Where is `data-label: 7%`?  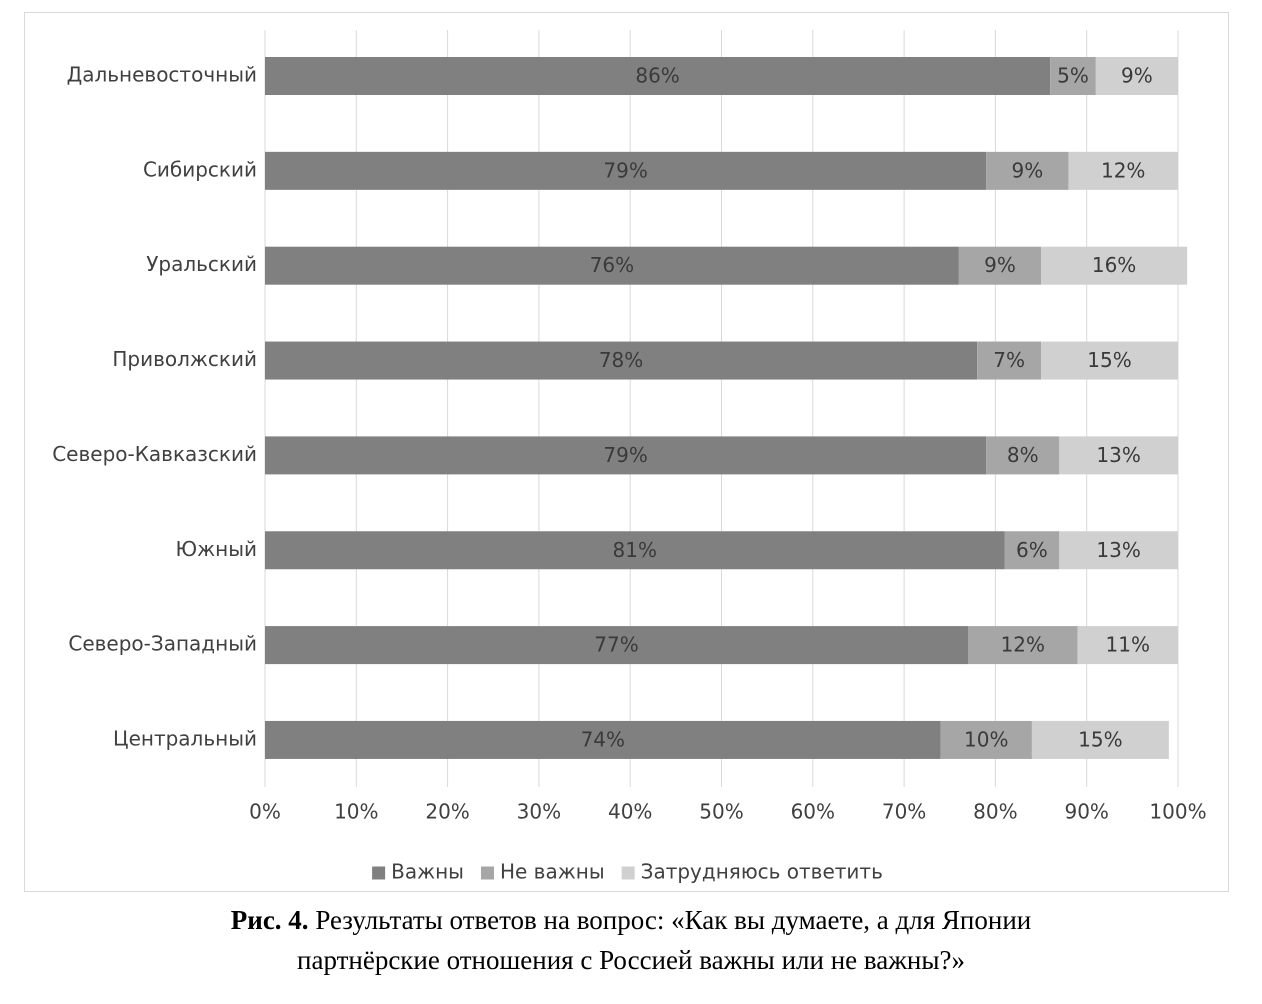 data-label: 7% is located at coordinates (1009, 360).